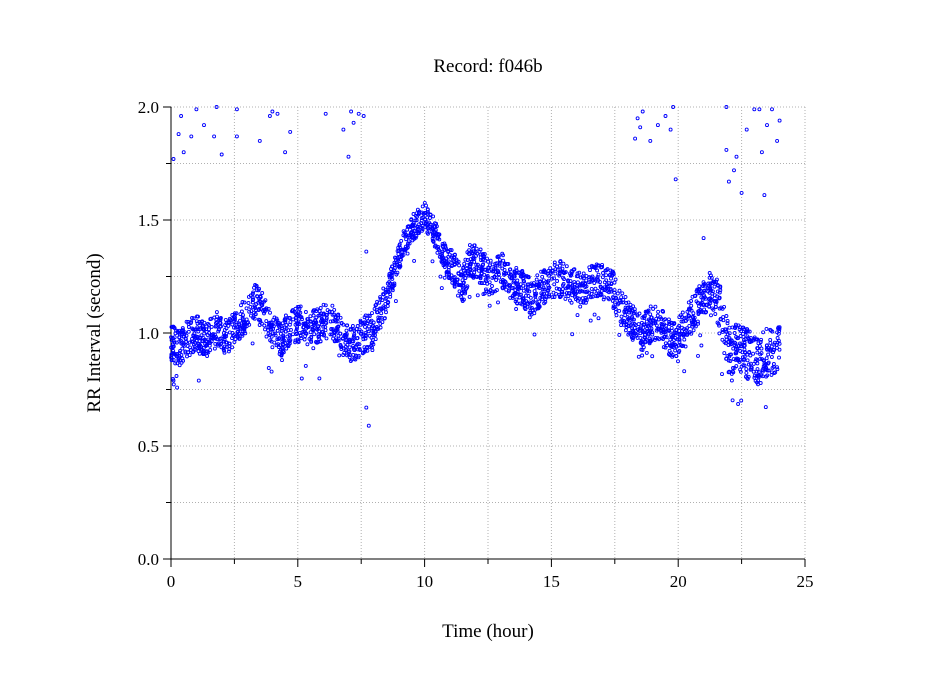 This screenshot has height=697, width=949. Describe the element at coordinates (488, 631) in the screenshot. I see `x-axis-label: Time (hour)` at that location.